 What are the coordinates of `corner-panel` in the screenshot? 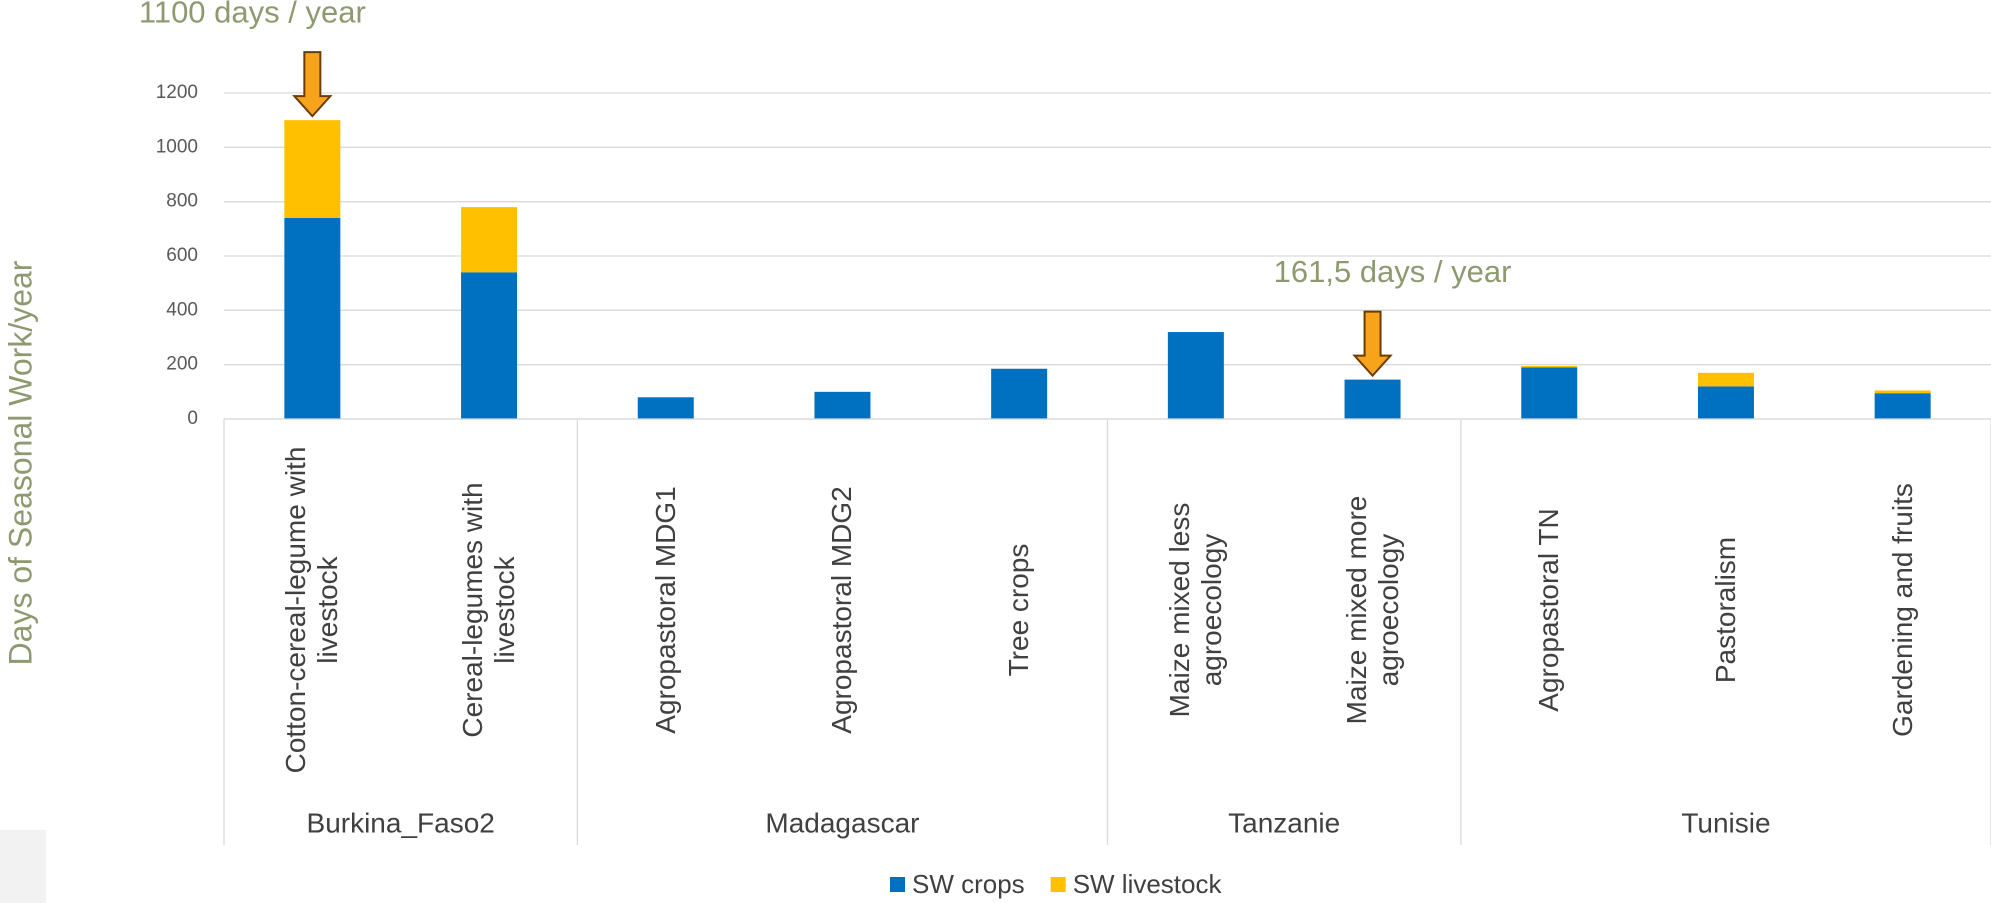 It's located at (23, 866).